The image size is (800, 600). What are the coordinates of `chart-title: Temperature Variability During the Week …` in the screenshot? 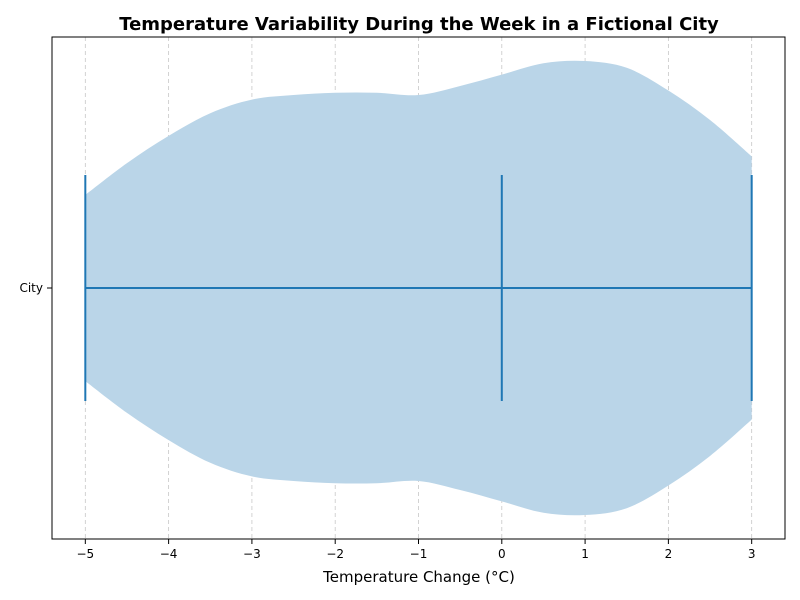 It's located at (419, 24).